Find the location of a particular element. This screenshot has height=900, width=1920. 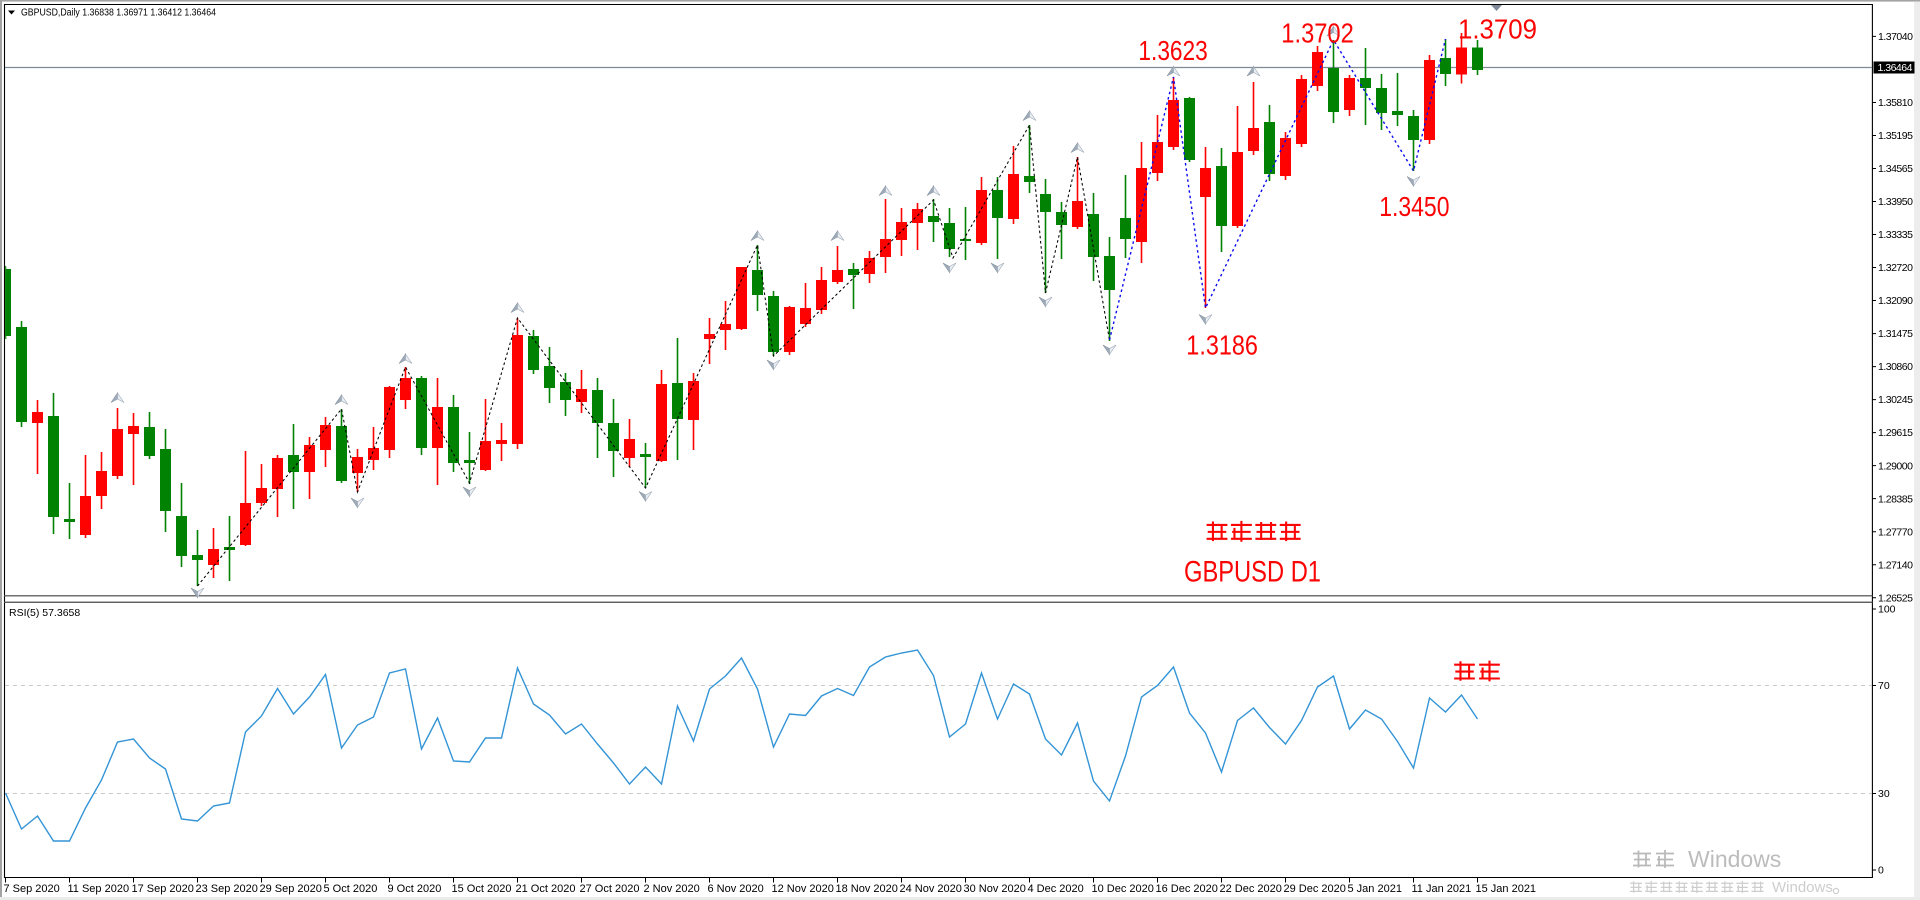

svg-text: 18 Nov 2020 is located at coordinates (867, 889).